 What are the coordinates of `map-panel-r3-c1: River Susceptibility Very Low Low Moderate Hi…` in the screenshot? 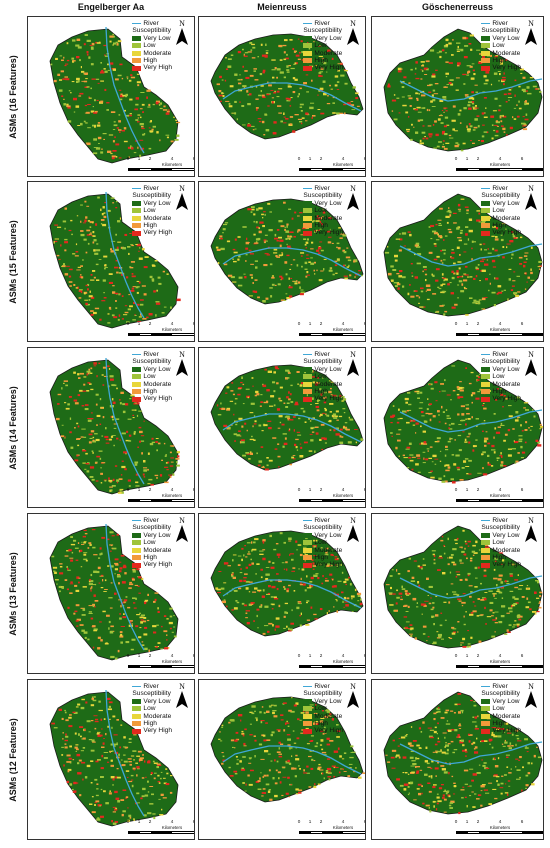 It's located at (282, 593).